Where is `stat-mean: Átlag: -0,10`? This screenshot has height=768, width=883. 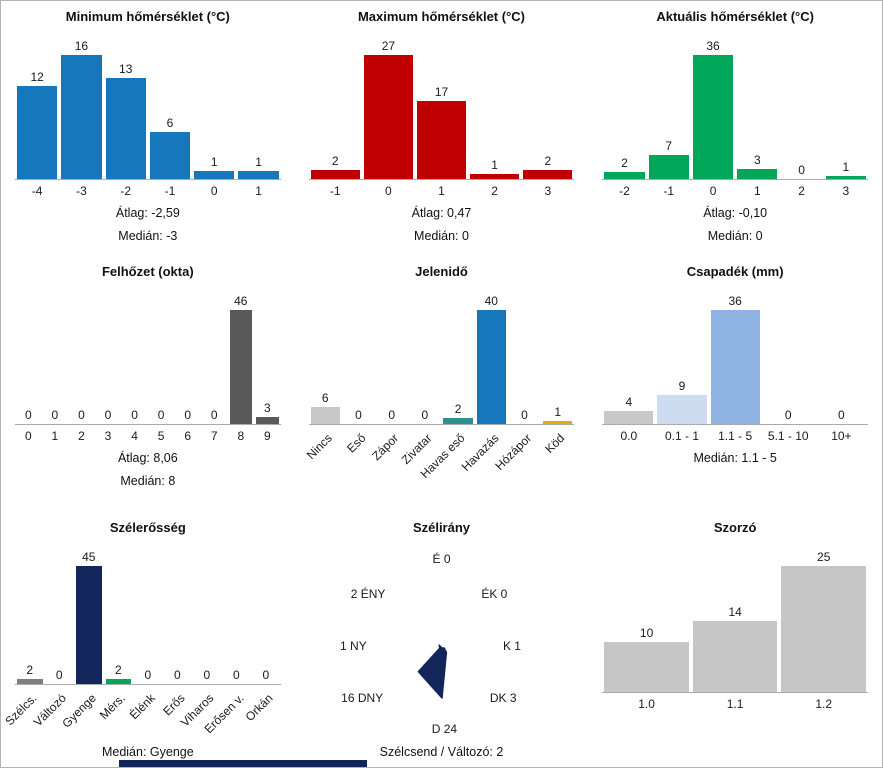
stat-mean: Átlag: -0,10 is located at coordinates (735, 213).